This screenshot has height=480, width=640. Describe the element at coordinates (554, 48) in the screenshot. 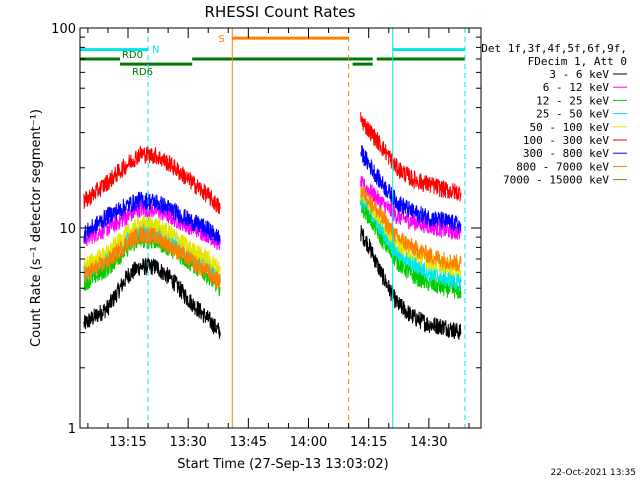

I see `legend-header-1: Det 1f,3f,4f,5f,6f,9f,` at that location.